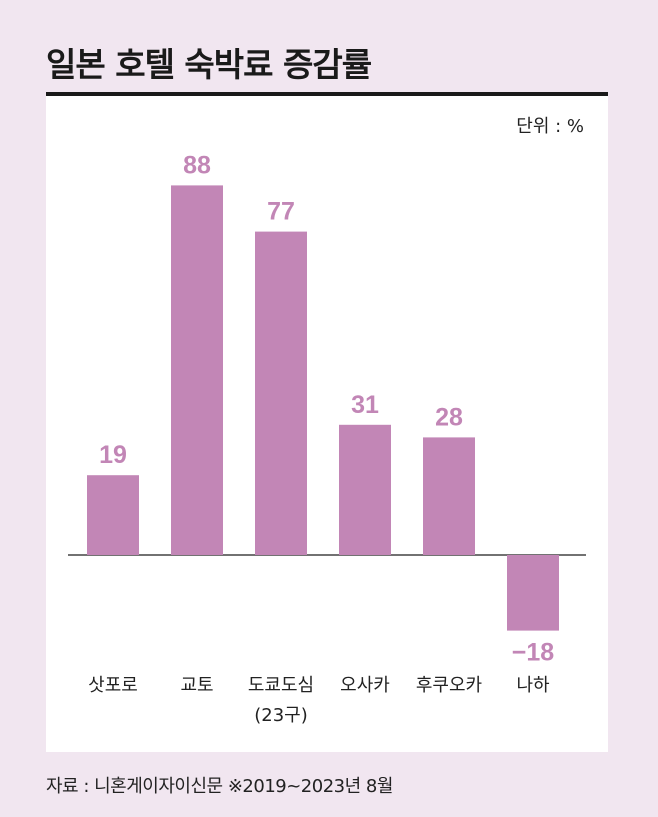 Image resolution: width=658 pixels, height=817 pixels. I want to click on category-label-5: 나하, so click(533, 685).